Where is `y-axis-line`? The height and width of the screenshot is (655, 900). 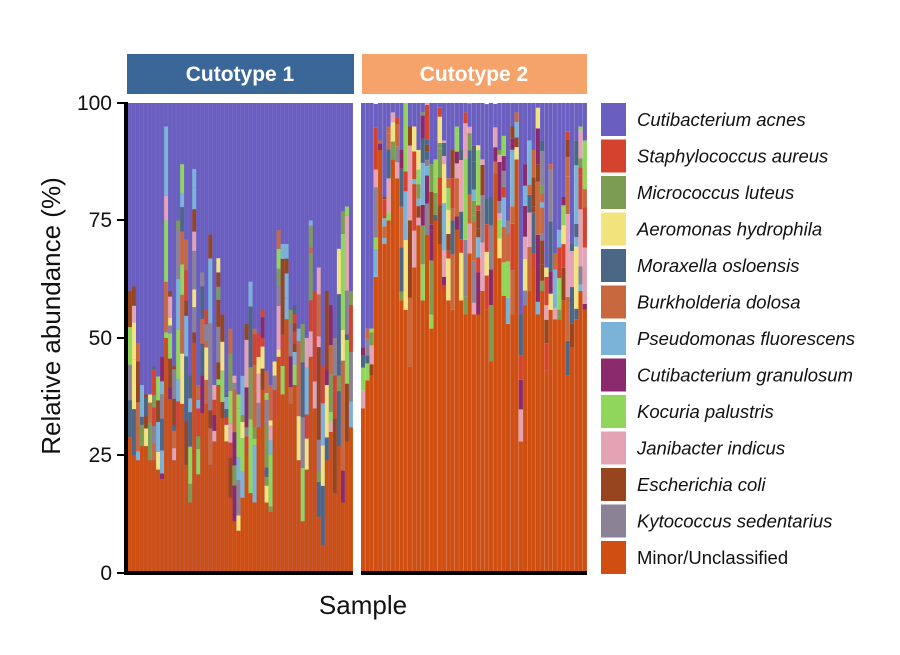
y-axis-line is located at coordinates (126, 338).